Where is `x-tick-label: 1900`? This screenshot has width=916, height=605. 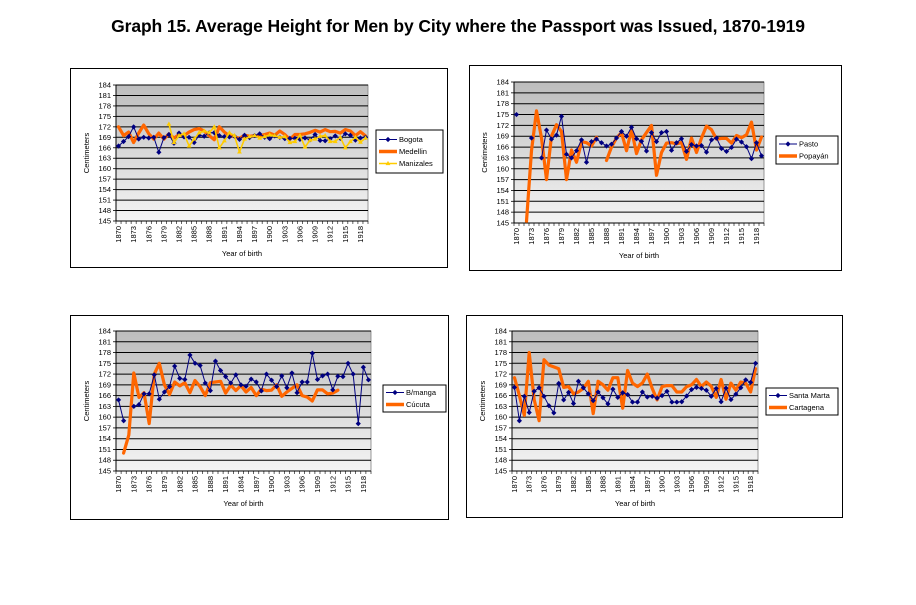 x-tick-label: 1900 is located at coordinates (666, 236).